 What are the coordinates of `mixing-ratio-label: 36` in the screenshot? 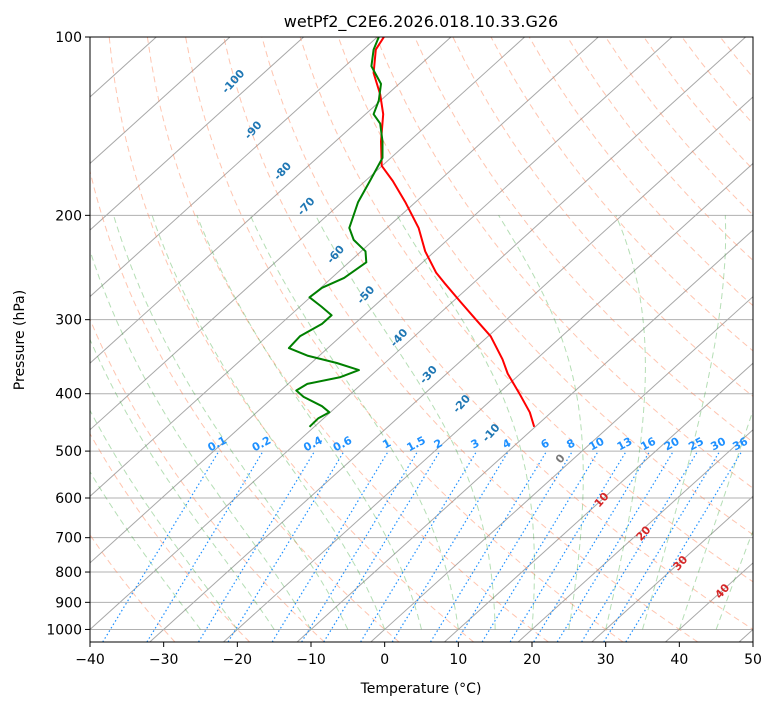 It's located at (740, 444).